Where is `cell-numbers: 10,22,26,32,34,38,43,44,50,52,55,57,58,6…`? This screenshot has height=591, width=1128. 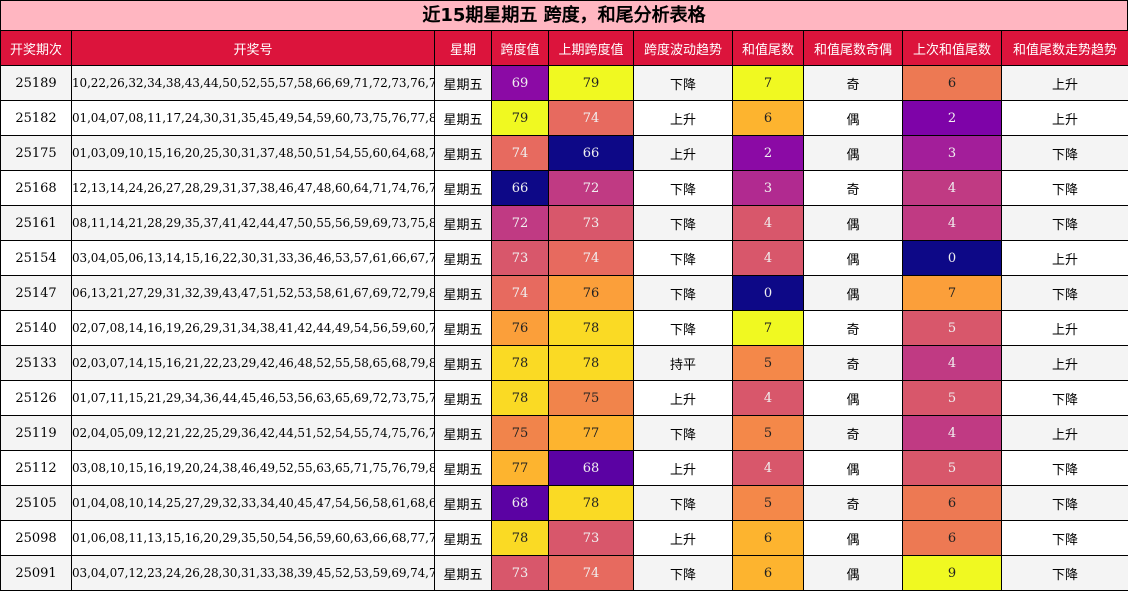
cell-numbers: 10,22,26,32,34,38,43,44,50,52,55,57,58,6… is located at coordinates (253, 83).